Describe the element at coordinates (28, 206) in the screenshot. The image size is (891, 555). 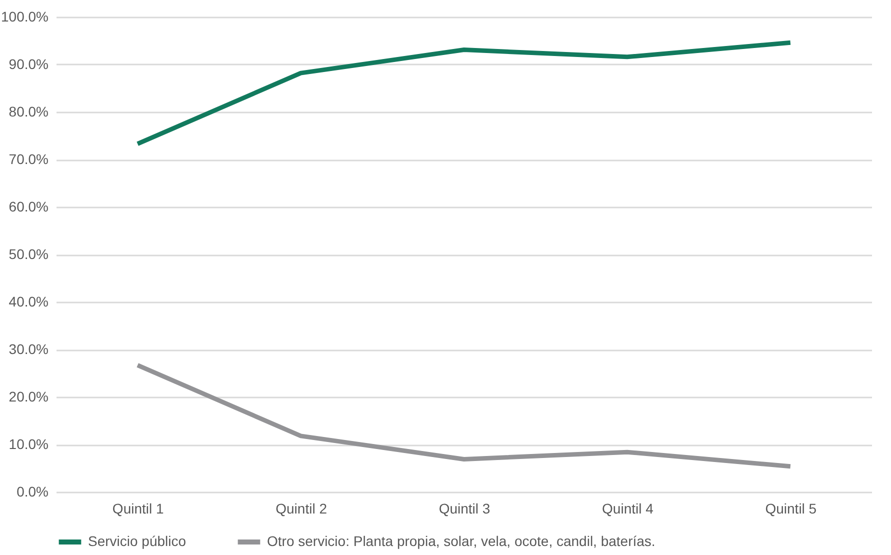
I see `y-tick-label: 60.0%` at that location.